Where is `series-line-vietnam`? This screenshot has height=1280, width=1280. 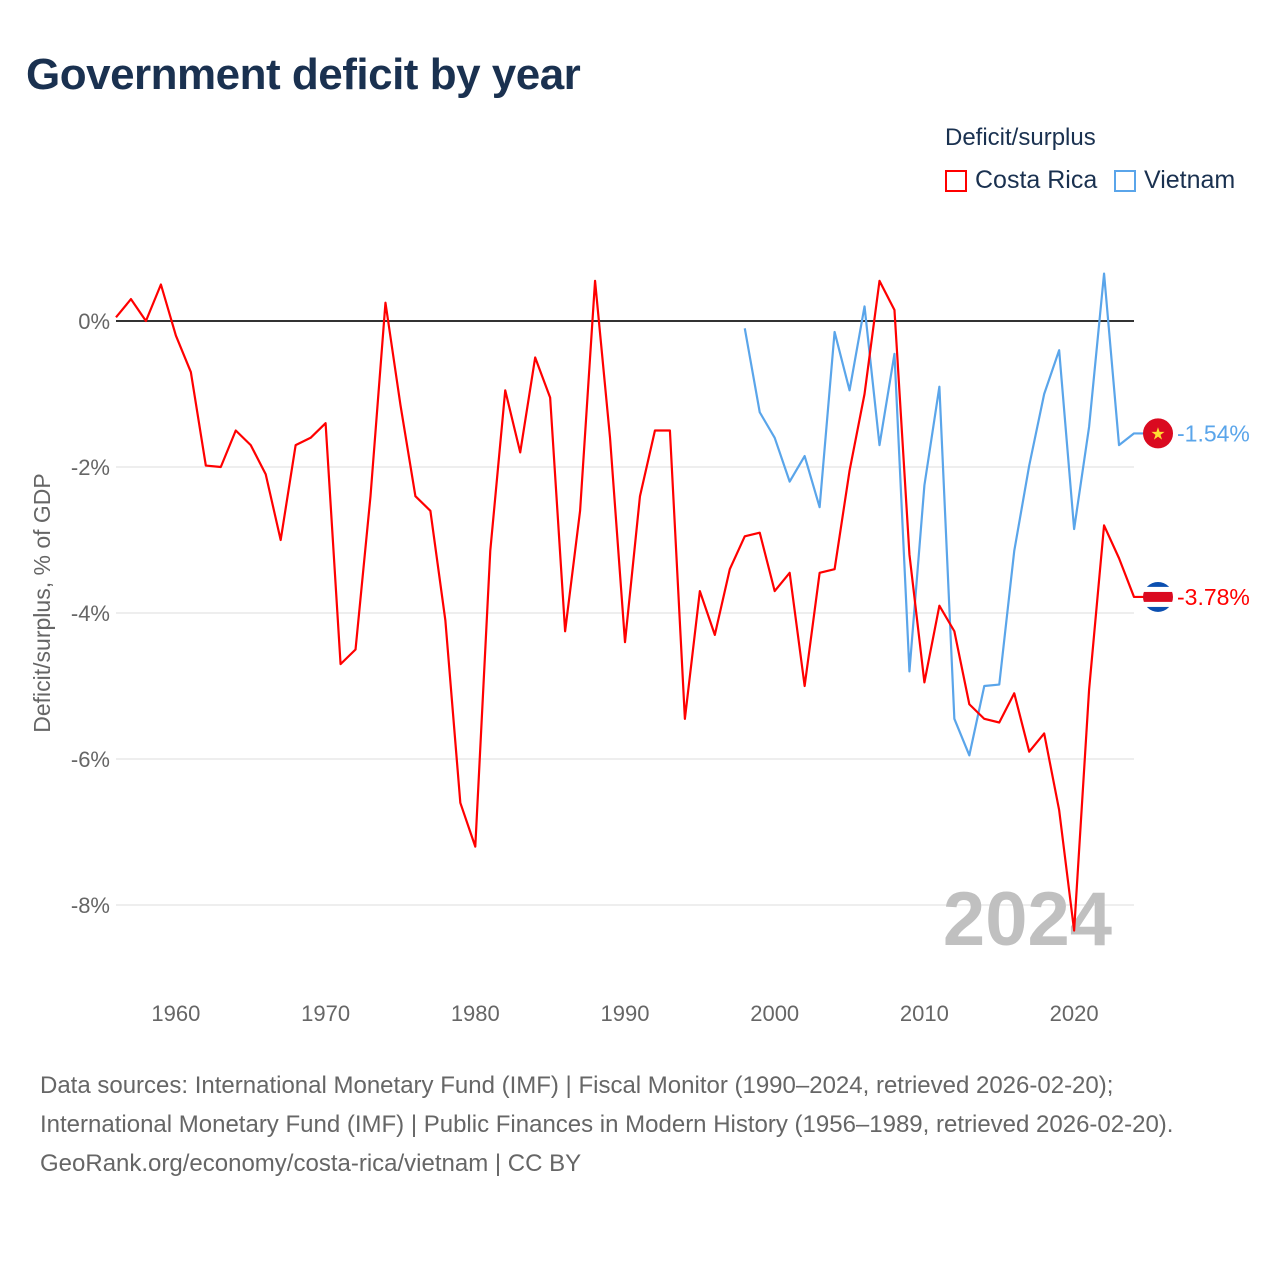
series-line-vietnam is located at coordinates (943, 514).